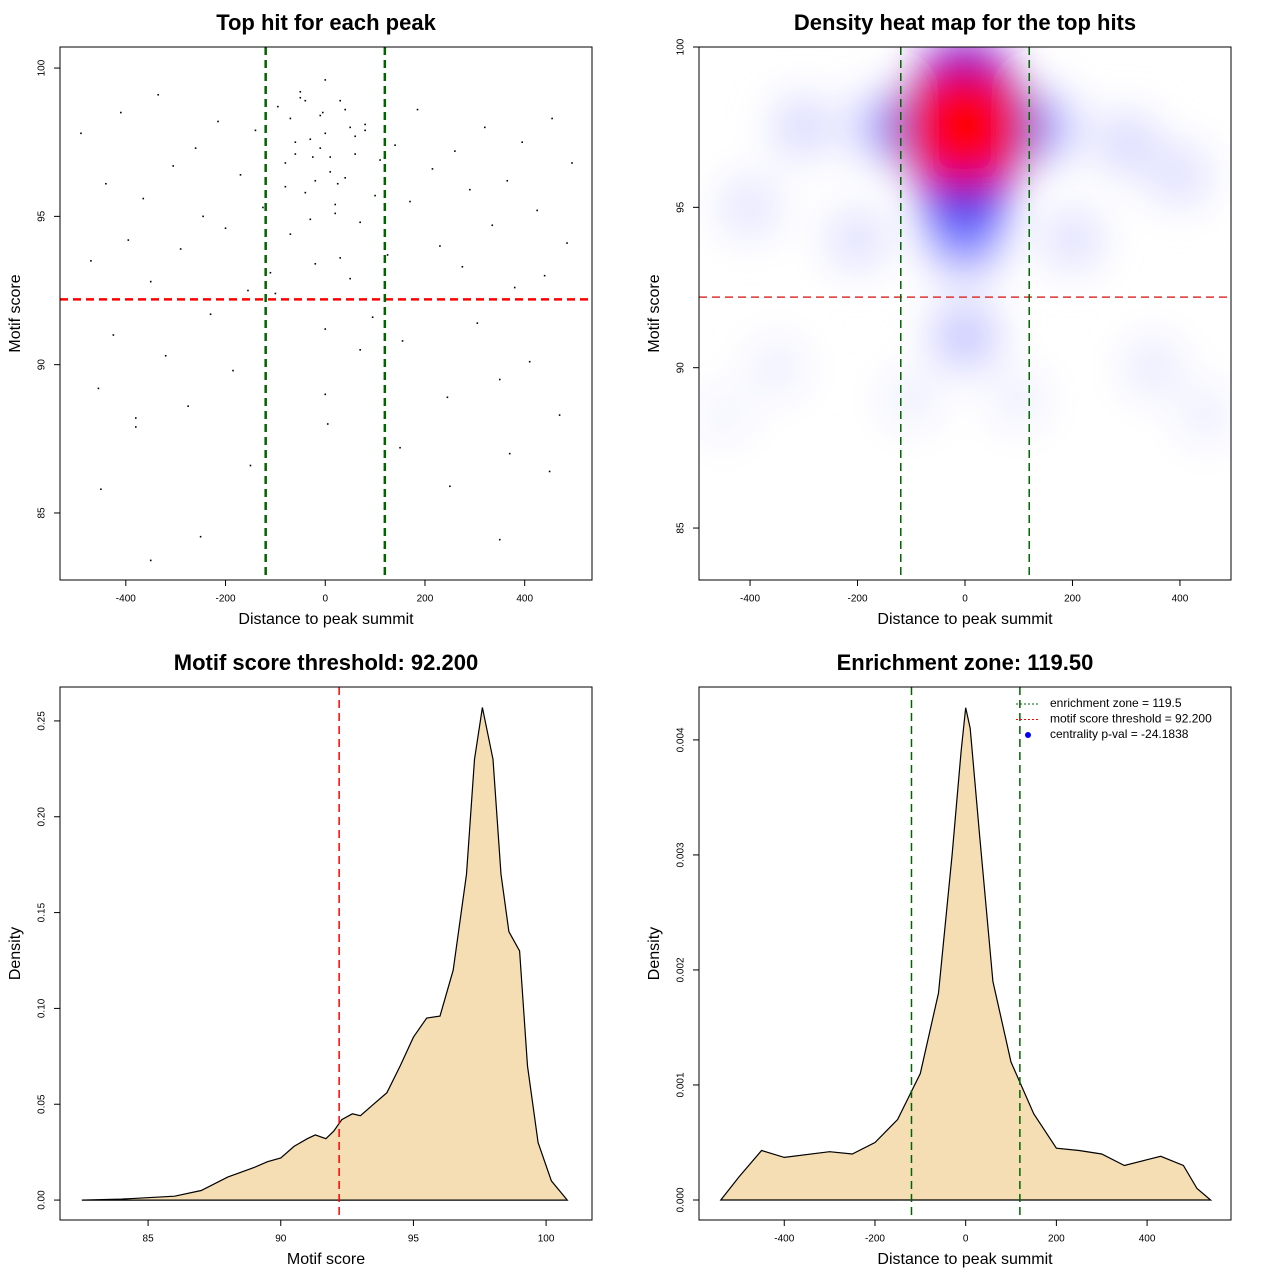 This screenshot has height=1280, width=1280. What do you see at coordinates (681, 969) in the screenshot?
I see `y-tick-label: 0.002` at bounding box center [681, 969].